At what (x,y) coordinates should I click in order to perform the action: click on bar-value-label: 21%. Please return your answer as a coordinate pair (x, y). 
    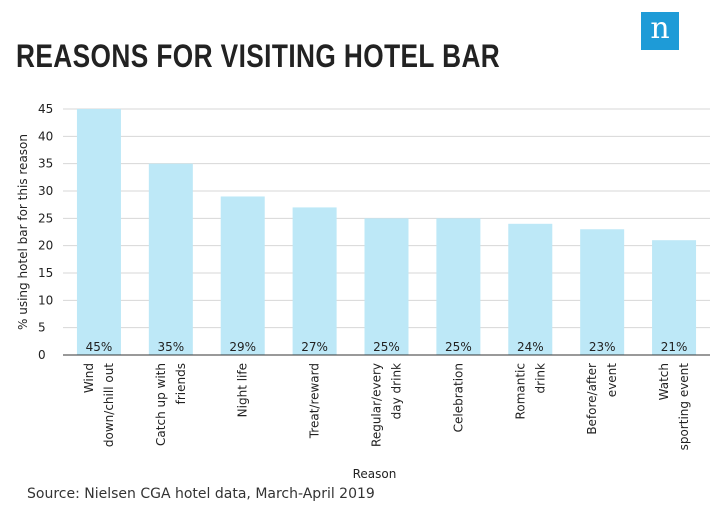
    Looking at the image, I should click on (674, 347).